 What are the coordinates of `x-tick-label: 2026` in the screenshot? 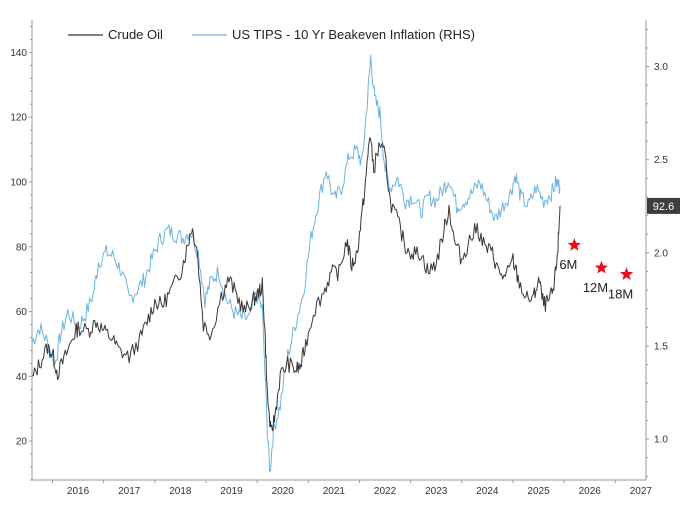 It's located at (590, 491).